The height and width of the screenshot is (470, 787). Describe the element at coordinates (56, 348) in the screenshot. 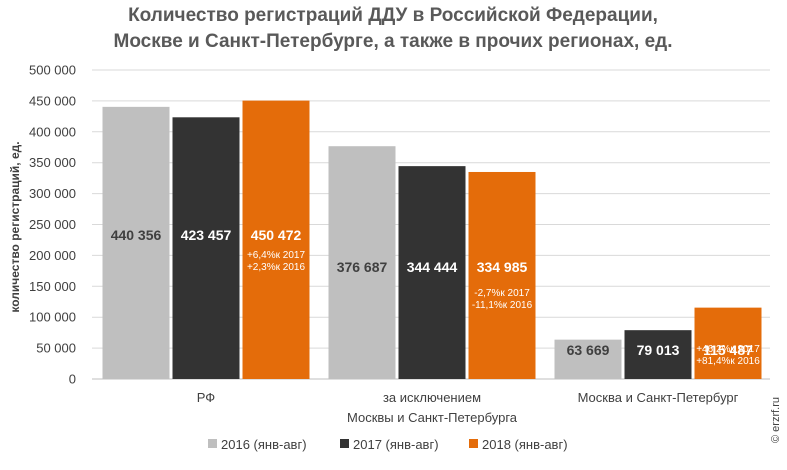

I see `y-tick-label: 50 000` at that location.